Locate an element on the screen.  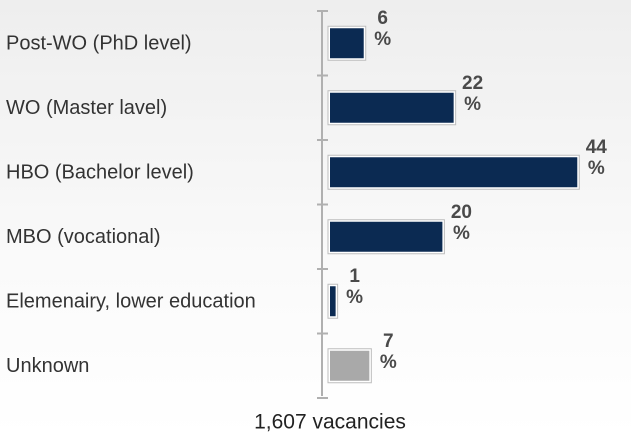
value-label: 7 % is located at coordinates (388, 351).